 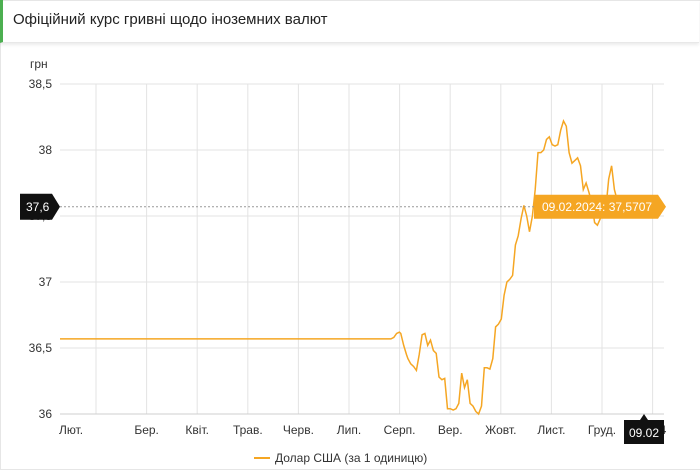 I want to click on legend: Долар США (за 1 одиницю), so click(x=340, y=458).